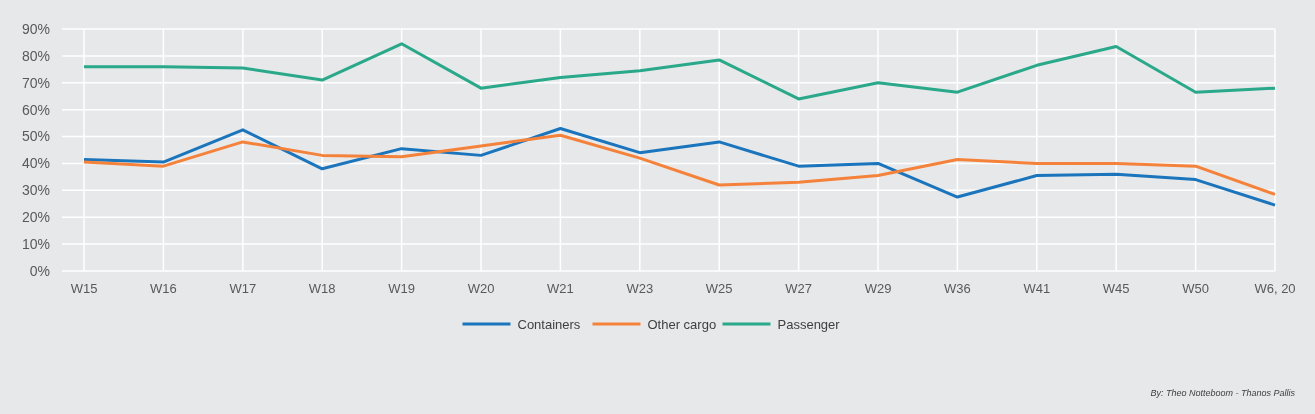 Image resolution: width=1315 pixels, height=414 pixels. Describe the element at coordinates (560, 288) in the screenshot. I see `x-tick-label: W21` at that location.